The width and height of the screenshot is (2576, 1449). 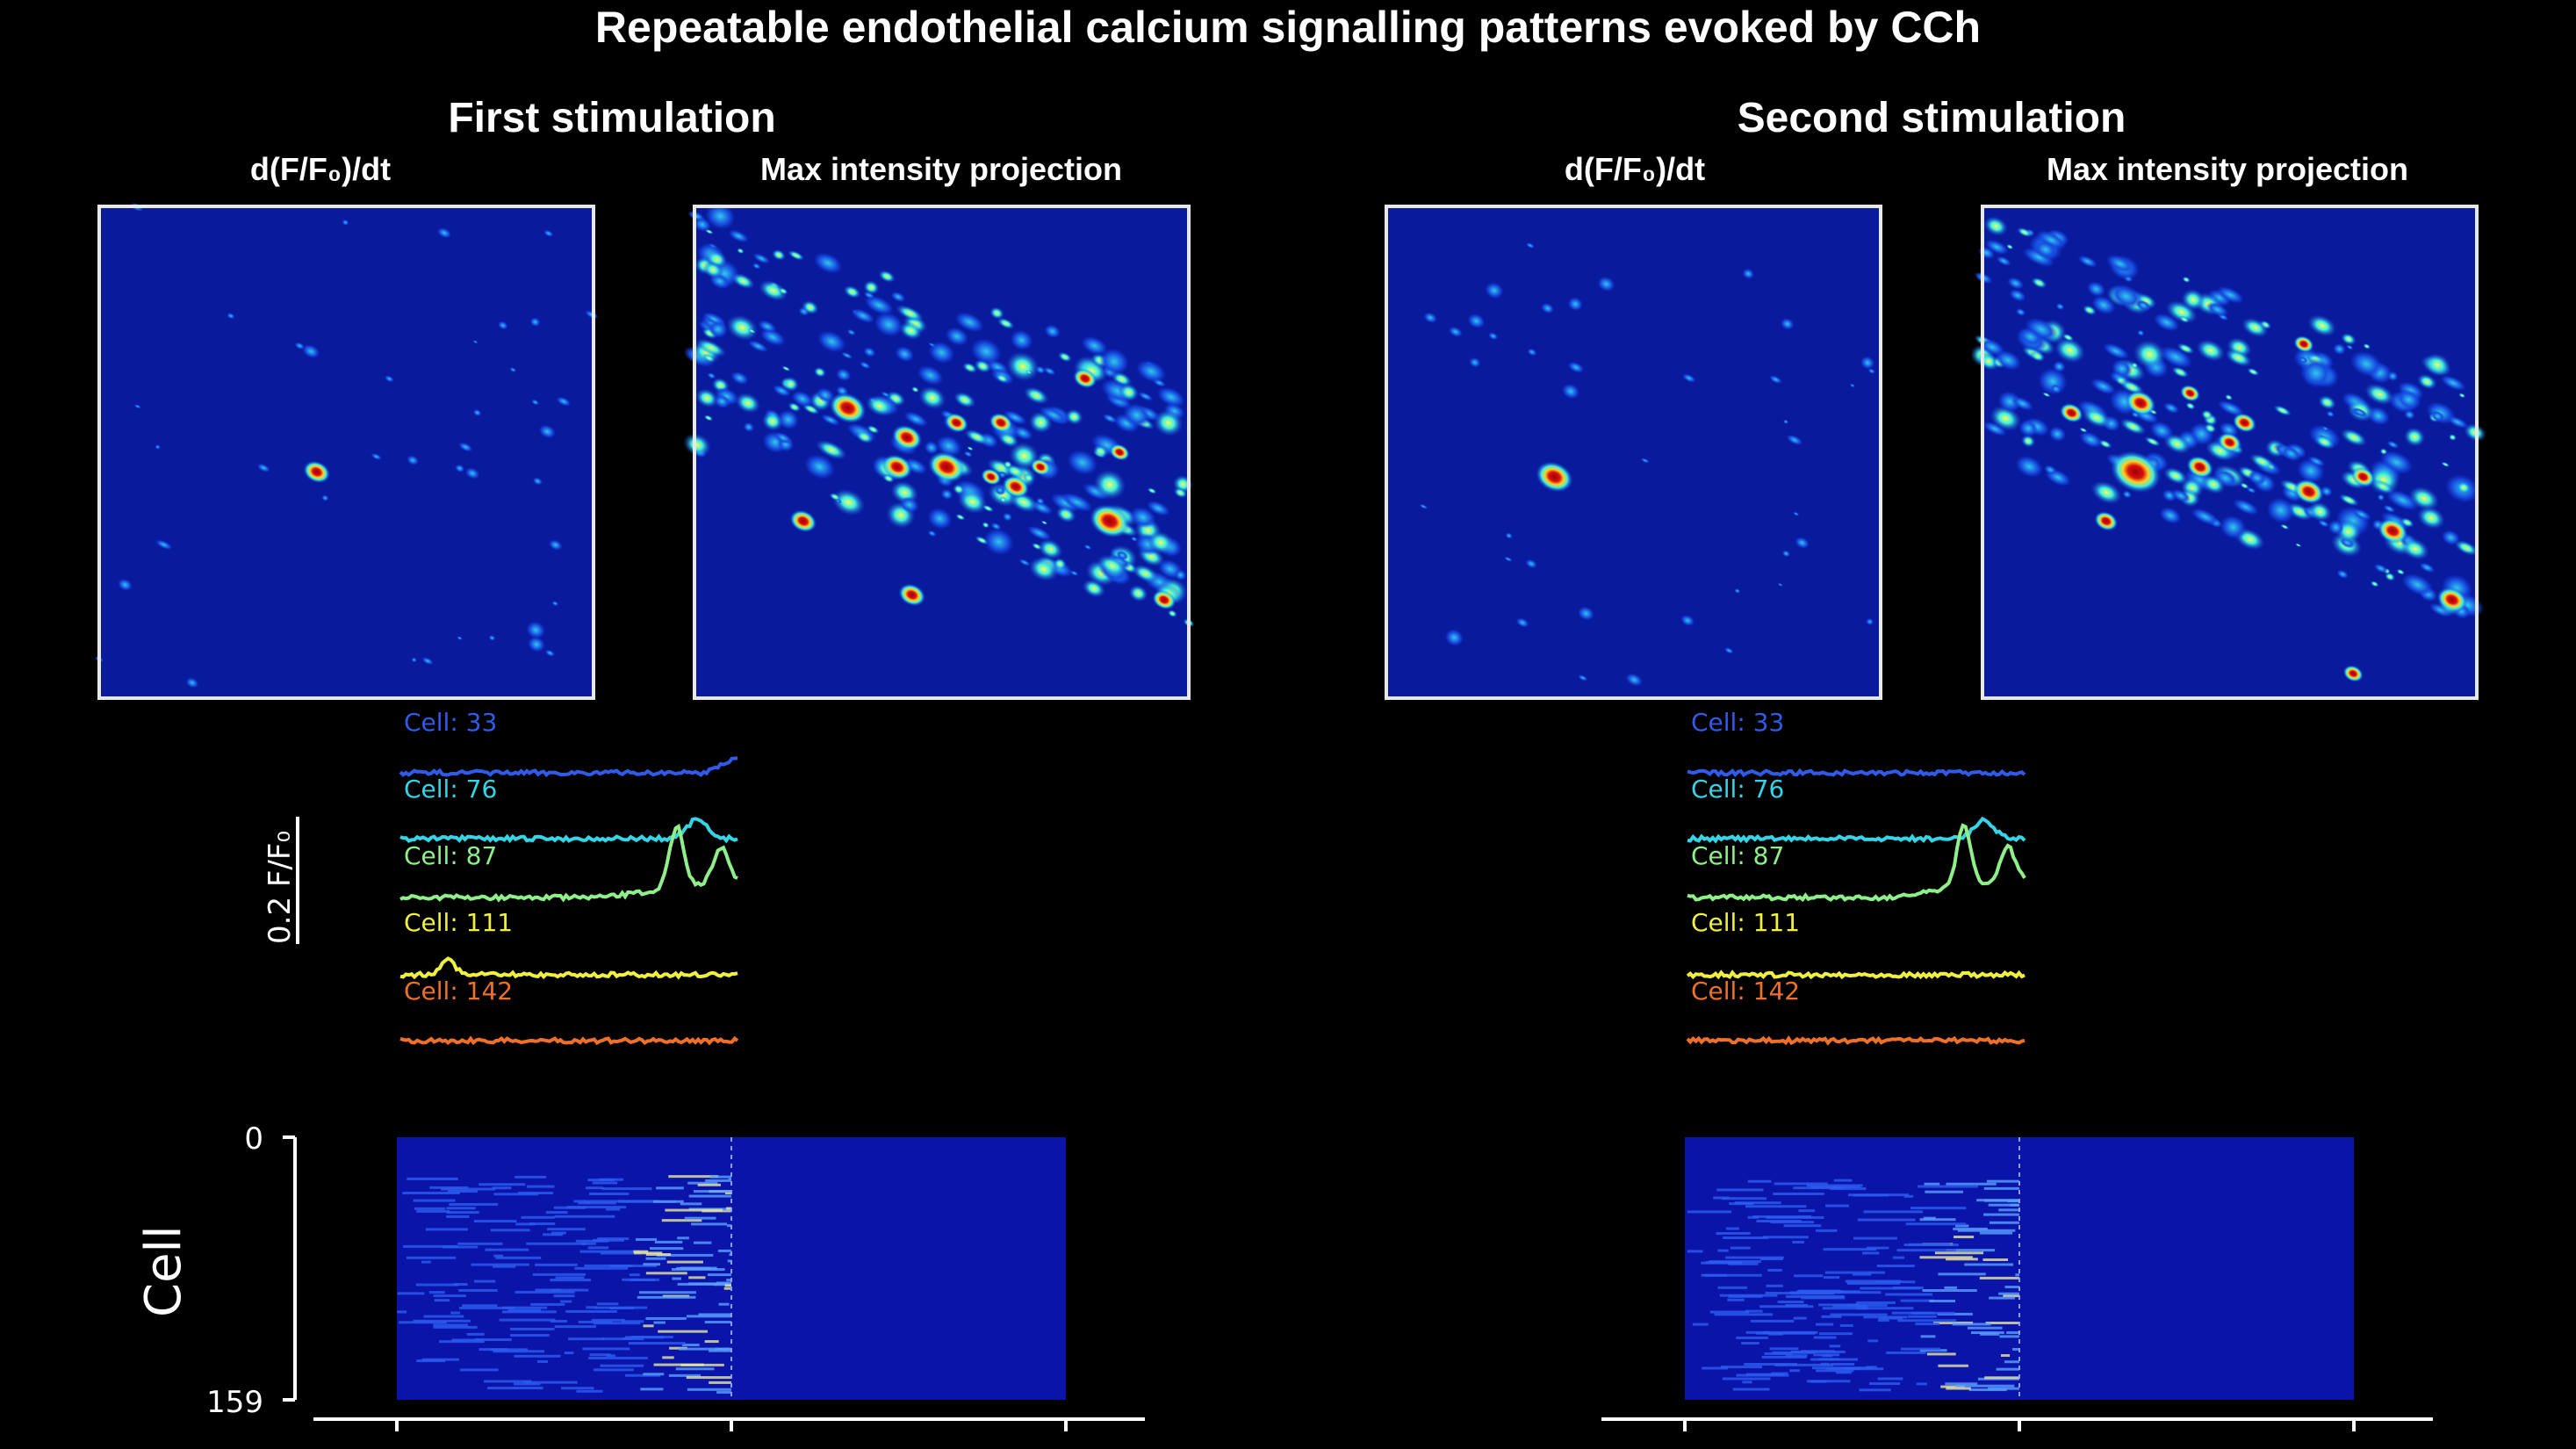 What do you see at coordinates (346, 453) in the screenshot?
I see `image-frame` at bounding box center [346, 453].